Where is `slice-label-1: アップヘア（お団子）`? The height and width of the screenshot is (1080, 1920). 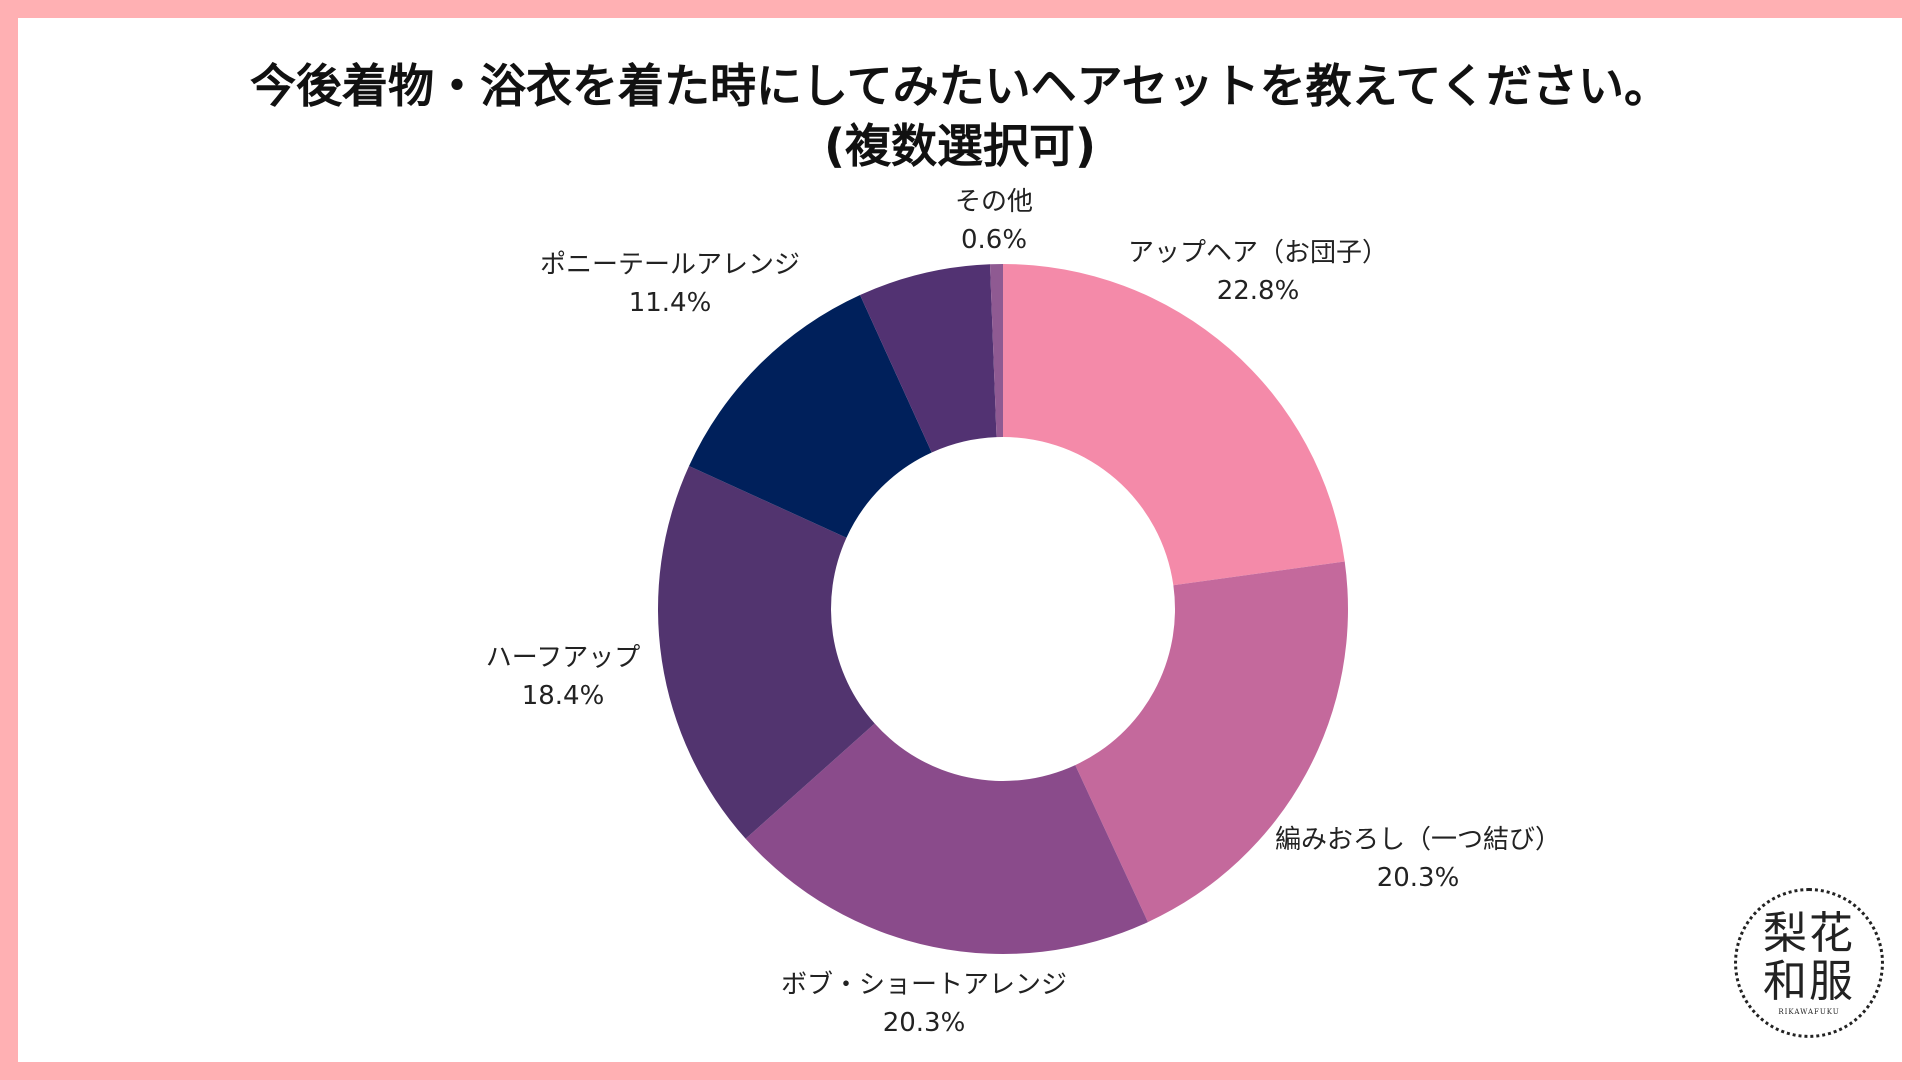 slice-label-1: アップヘア（お団子） is located at coordinates (1258, 253).